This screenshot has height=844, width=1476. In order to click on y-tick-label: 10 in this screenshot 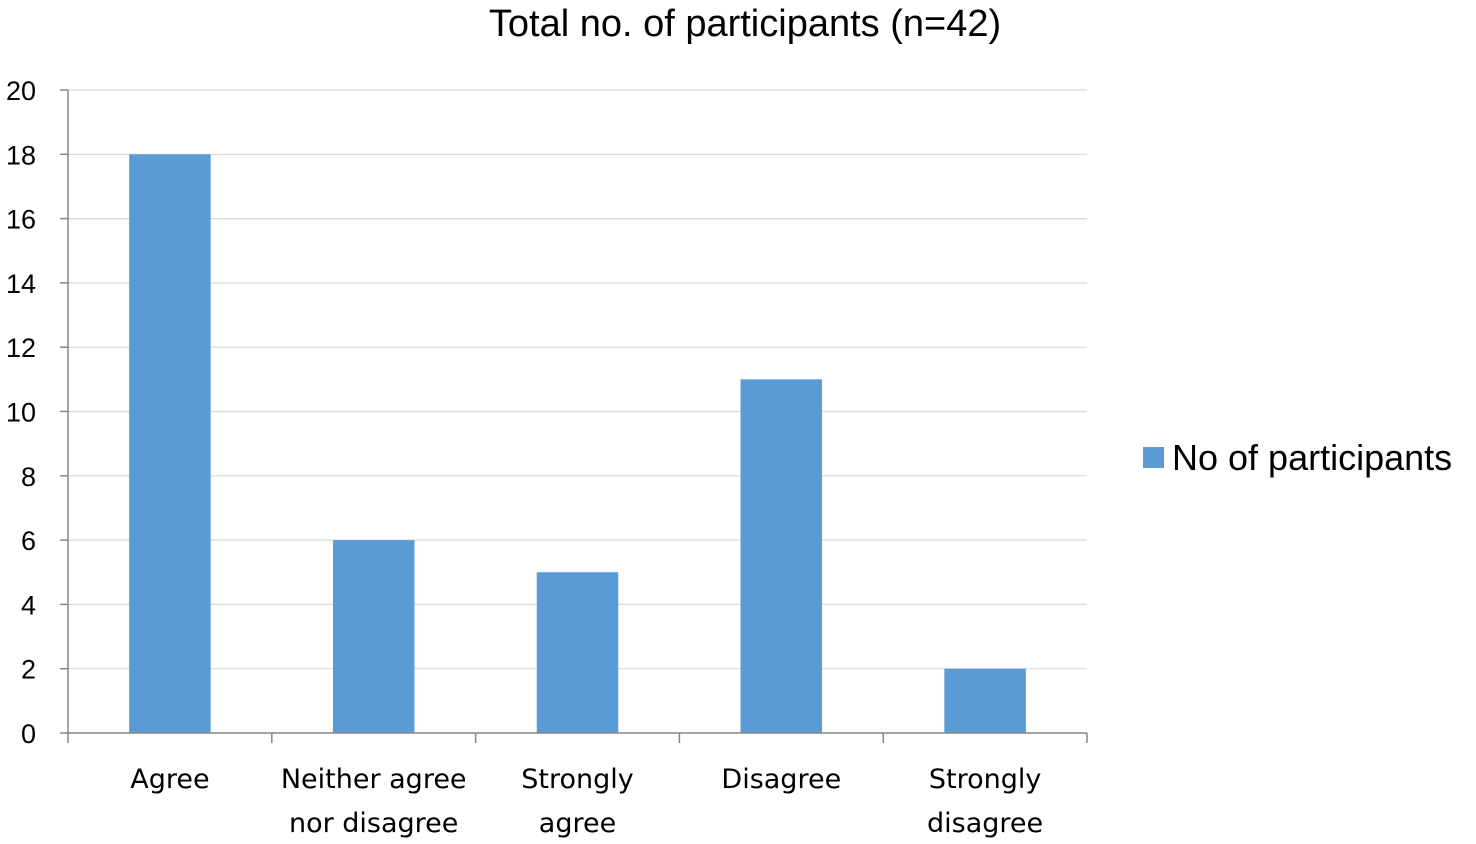, I will do `click(21, 413)`.